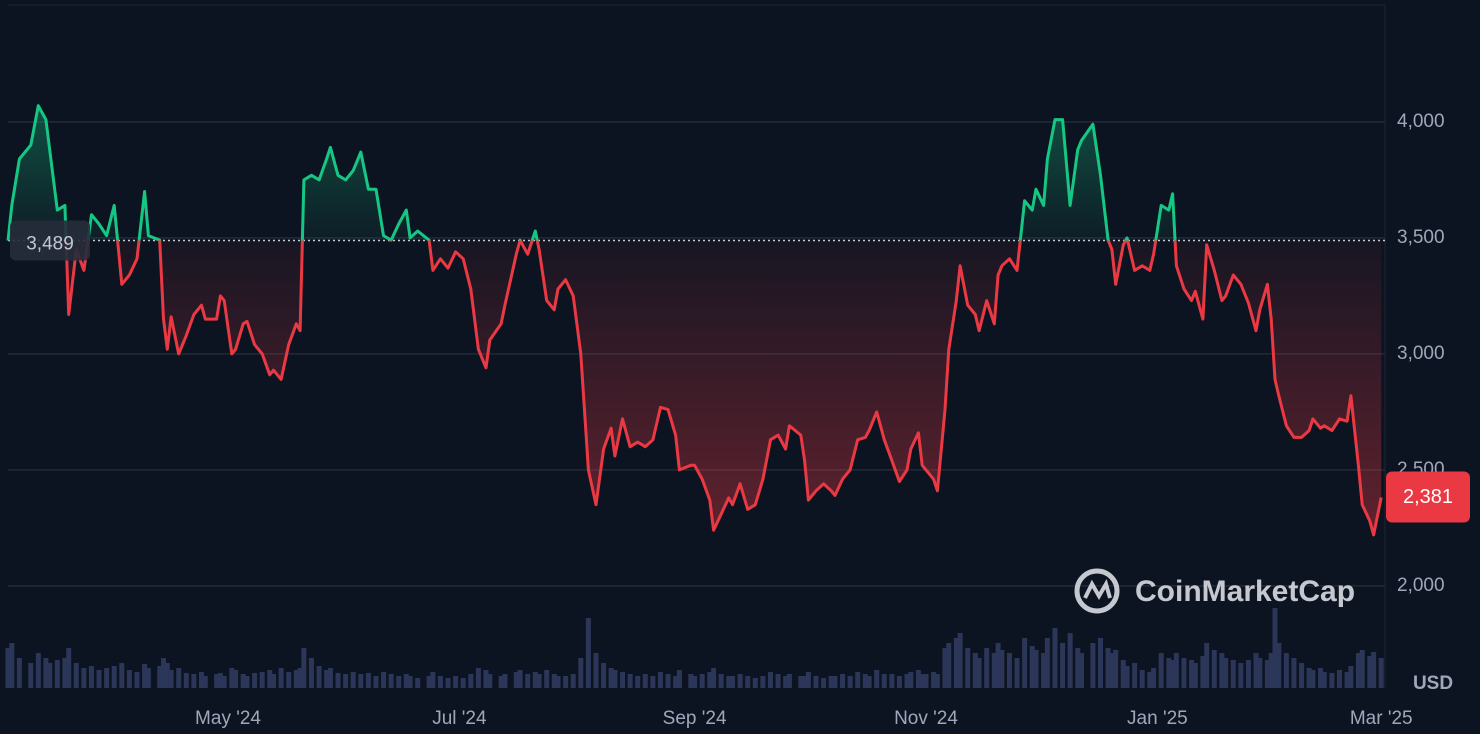 The width and height of the screenshot is (1480, 734). I want to click on current-price-label: 2,381, so click(1428, 497).